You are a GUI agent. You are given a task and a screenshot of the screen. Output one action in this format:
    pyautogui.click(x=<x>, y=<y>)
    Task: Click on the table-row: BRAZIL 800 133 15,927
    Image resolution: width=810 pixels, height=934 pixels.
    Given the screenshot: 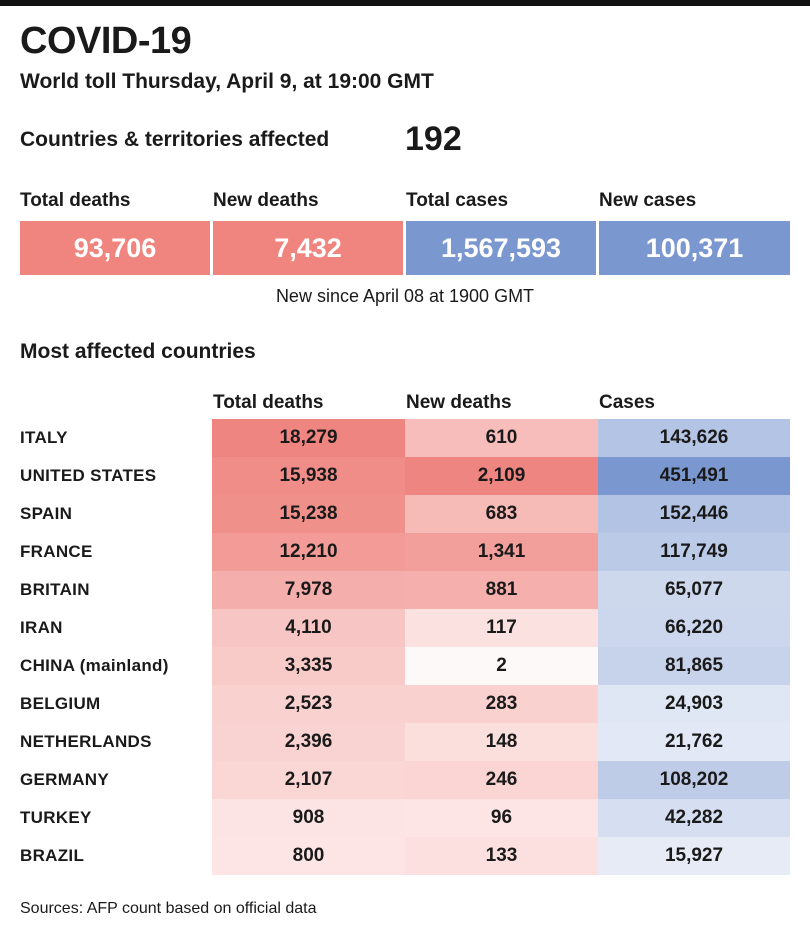 What is the action you would take?
    pyautogui.click(x=405, y=856)
    